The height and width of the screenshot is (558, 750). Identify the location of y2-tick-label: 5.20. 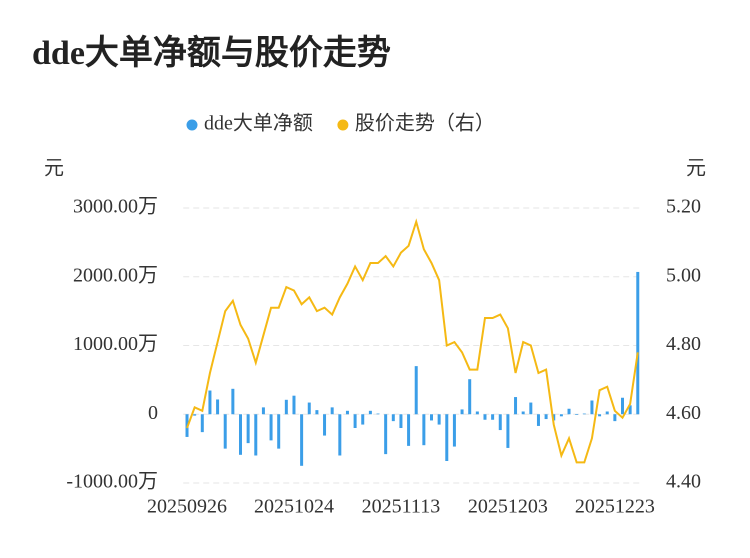
(683, 207).